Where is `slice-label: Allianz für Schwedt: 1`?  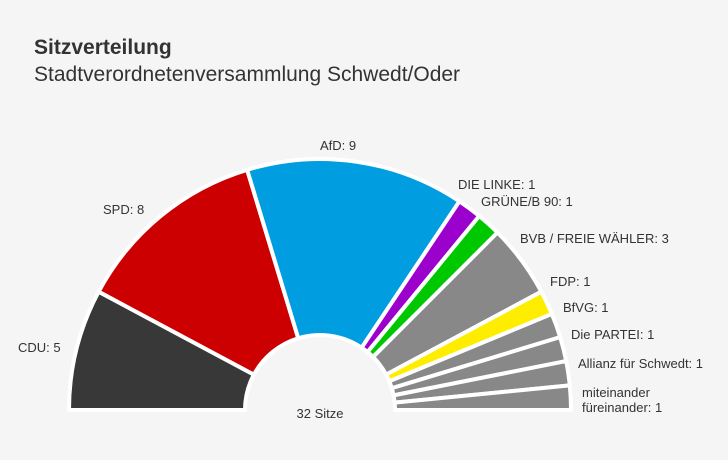
slice-label: Allianz für Schwedt: 1 is located at coordinates (640, 363).